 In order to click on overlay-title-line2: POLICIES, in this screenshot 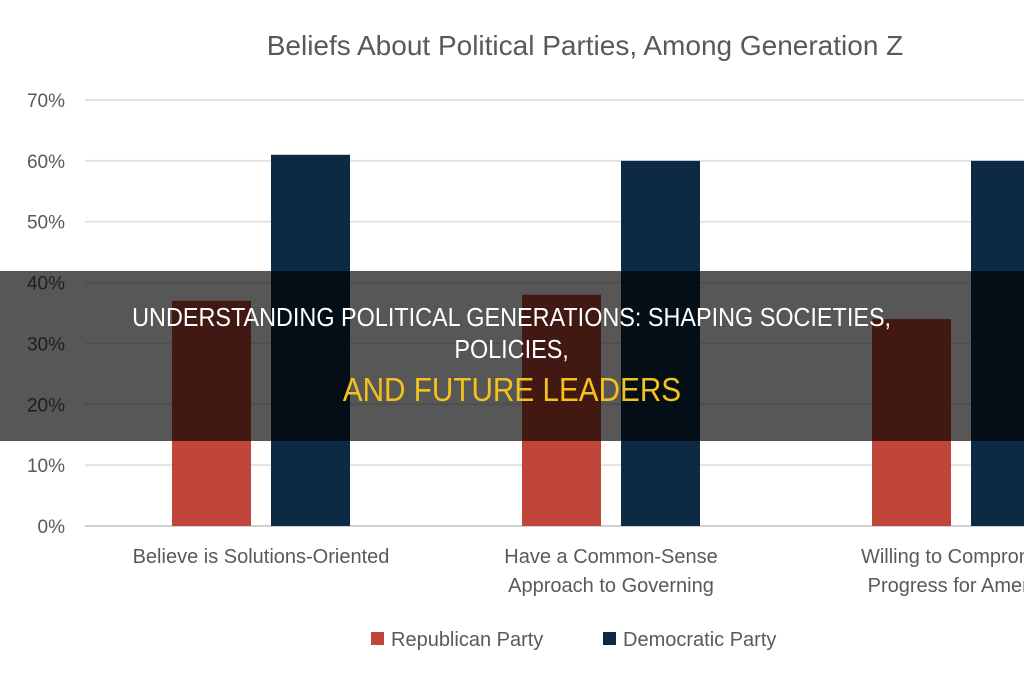, I will do `click(512, 349)`.